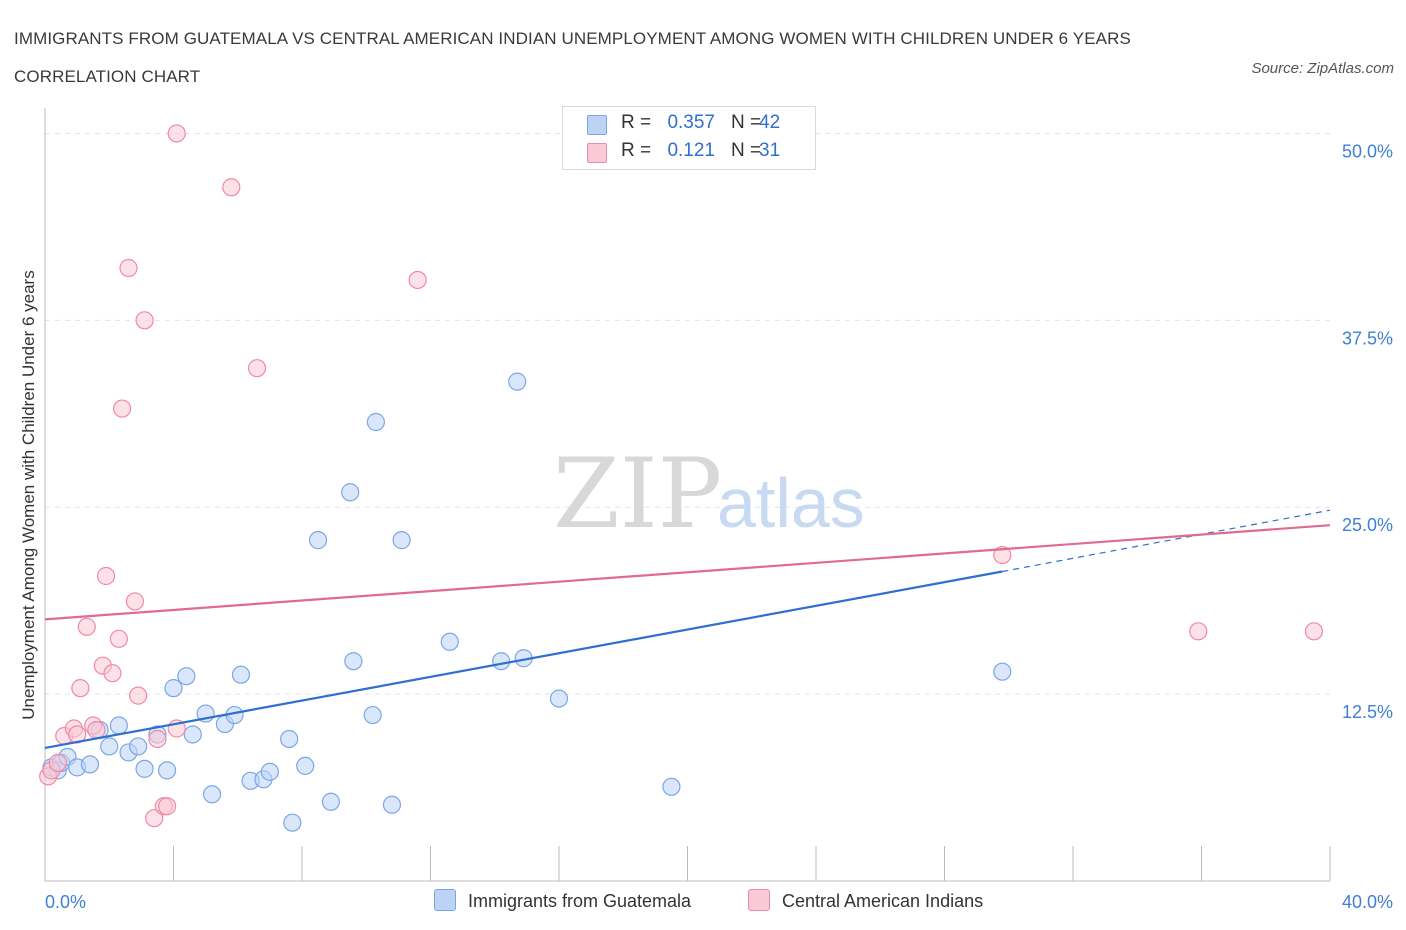 The image size is (1406, 930). Describe the element at coordinates (770, 150) in the screenshot. I see `legend-n-value: 31` at that location.